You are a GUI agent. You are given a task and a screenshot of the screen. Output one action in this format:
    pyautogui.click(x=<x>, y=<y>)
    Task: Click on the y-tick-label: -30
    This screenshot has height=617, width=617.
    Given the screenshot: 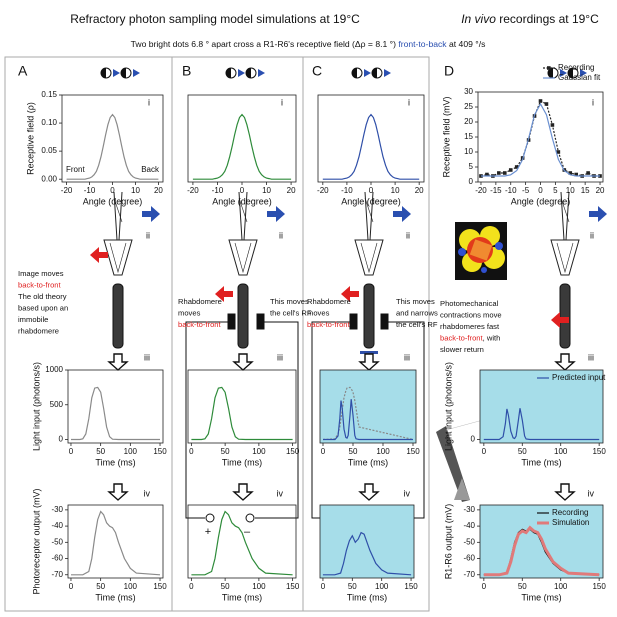 What is the action you would take?
    pyautogui.click(x=469, y=509)
    